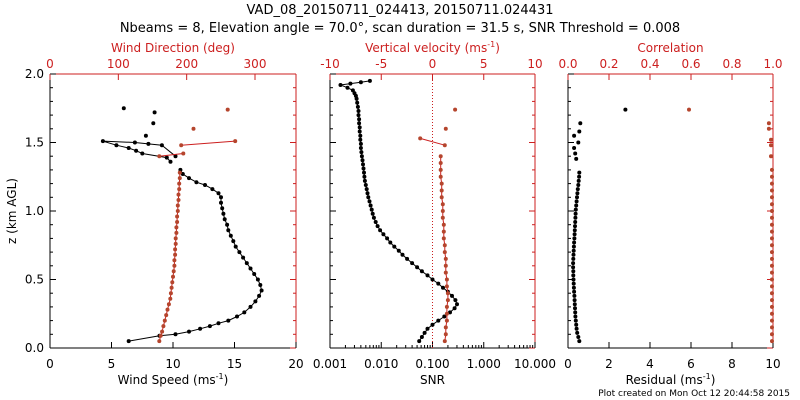 This screenshot has width=800, height=400. Describe the element at coordinates (568, 364) in the screenshot. I see `x-bottom-tick-label: 0` at that location.